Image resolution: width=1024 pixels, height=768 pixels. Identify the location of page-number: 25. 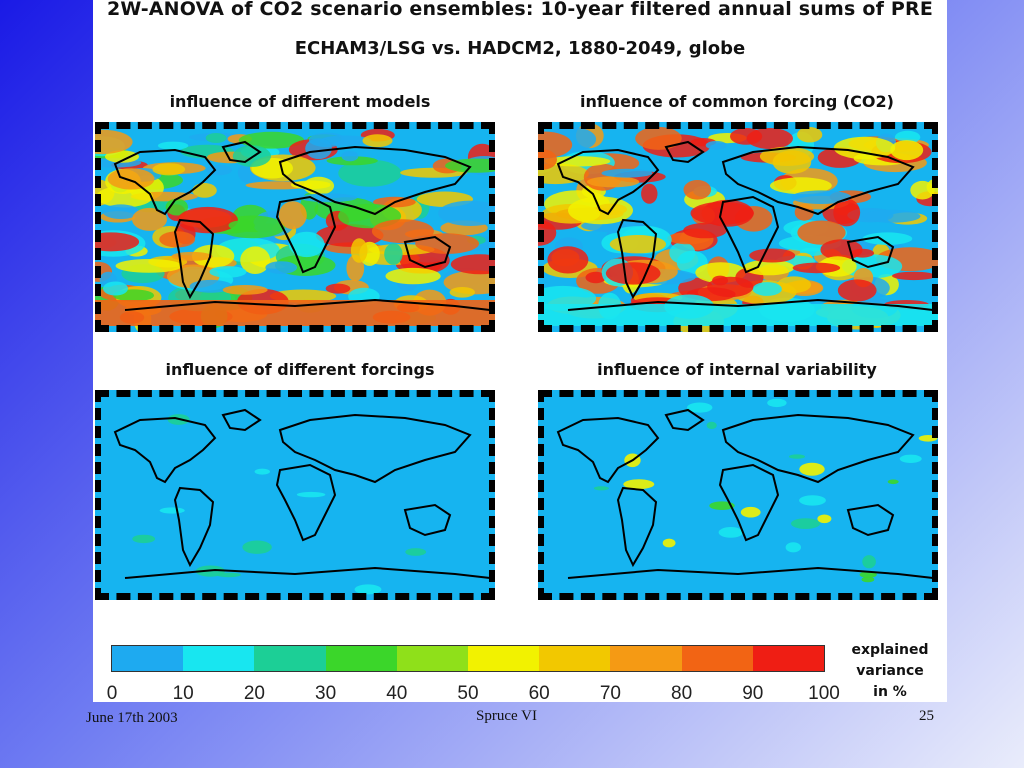
(926, 716).